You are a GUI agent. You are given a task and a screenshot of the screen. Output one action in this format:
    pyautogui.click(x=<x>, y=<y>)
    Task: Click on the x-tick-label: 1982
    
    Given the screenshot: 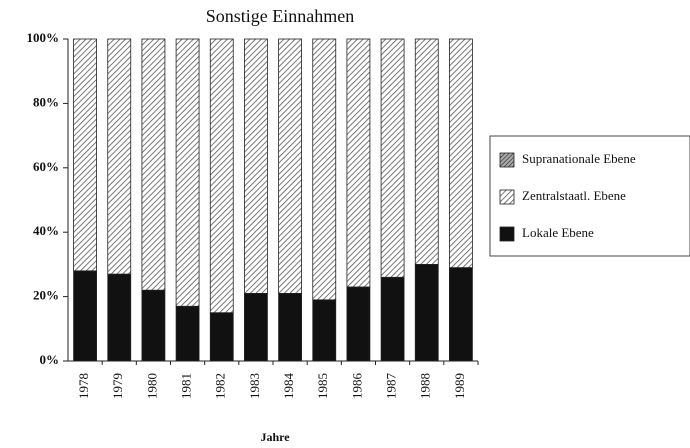 What is the action you would take?
    pyautogui.click(x=220, y=386)
    